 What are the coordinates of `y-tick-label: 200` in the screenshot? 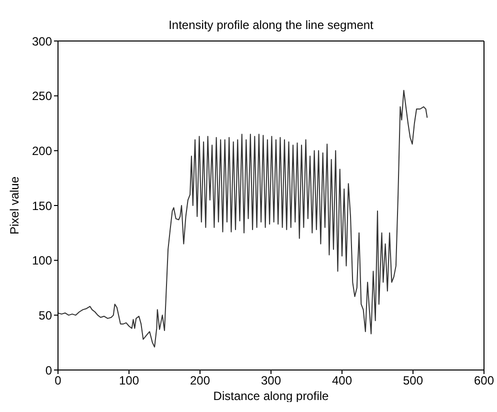 It's located at (42, 151).